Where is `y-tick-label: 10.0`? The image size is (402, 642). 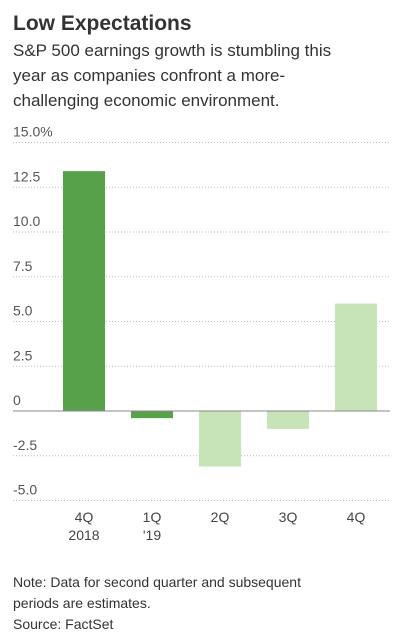 y-tick-label: 10.0 is located at coordinates (26, 221).